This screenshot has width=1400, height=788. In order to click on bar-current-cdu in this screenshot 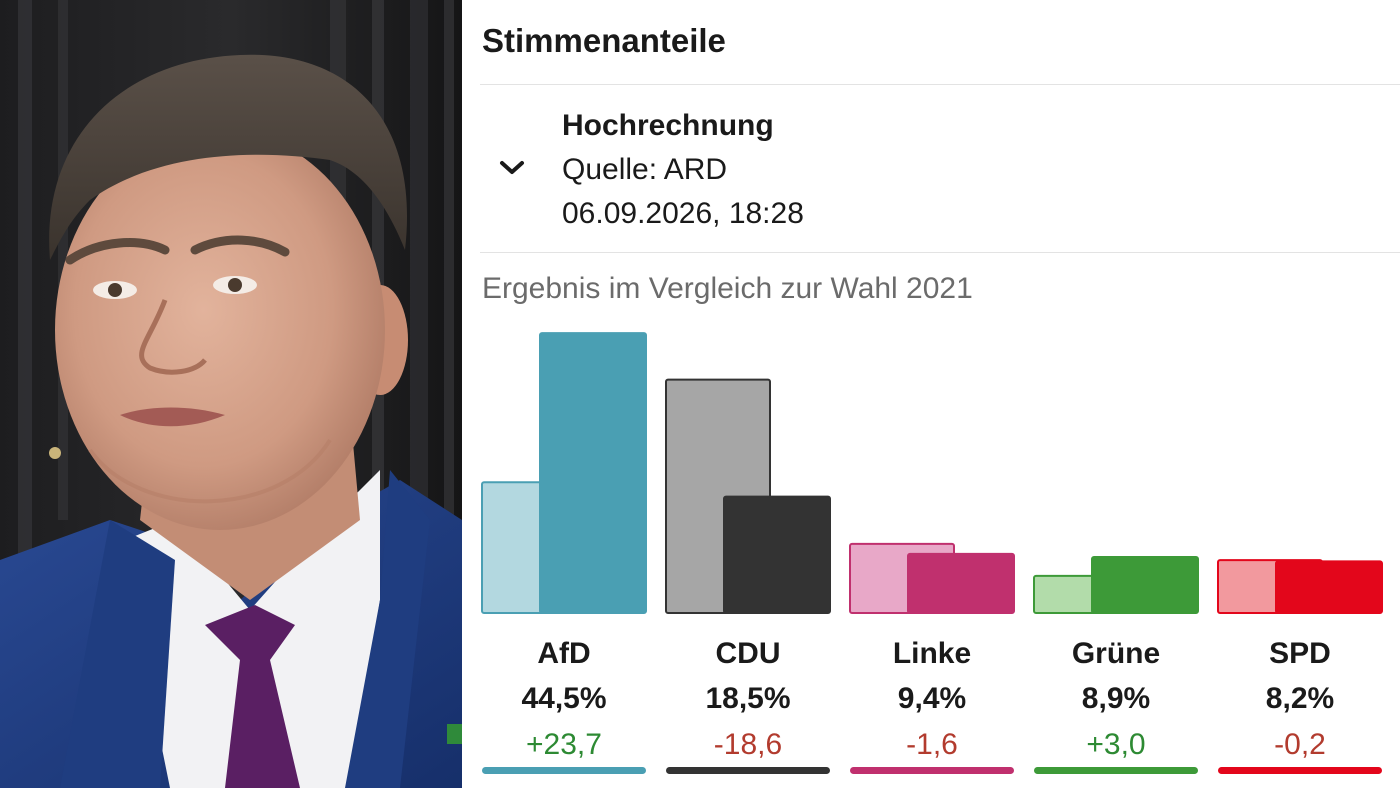, I will do `click(777, 554)`.